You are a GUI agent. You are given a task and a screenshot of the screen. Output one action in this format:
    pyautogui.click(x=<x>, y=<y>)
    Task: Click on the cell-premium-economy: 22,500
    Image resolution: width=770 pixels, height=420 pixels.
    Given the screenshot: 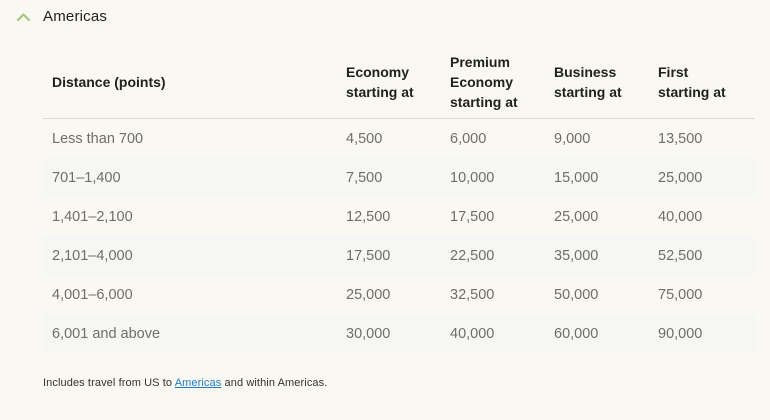 What is the action you would take?
    pyautogui.click(x=472, y=255)
    